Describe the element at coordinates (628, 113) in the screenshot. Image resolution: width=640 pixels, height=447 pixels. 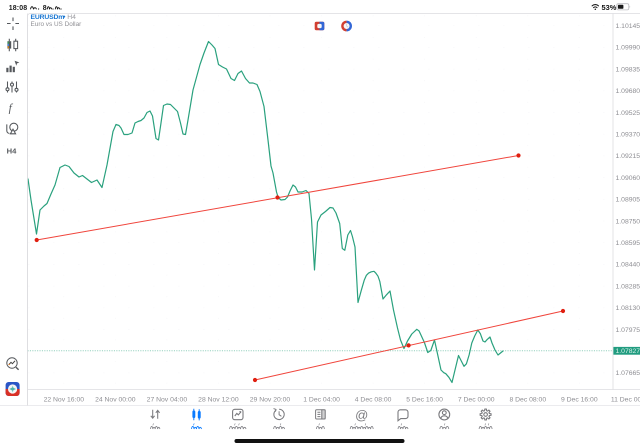
I see `svg-text: 1.09525` at that location.